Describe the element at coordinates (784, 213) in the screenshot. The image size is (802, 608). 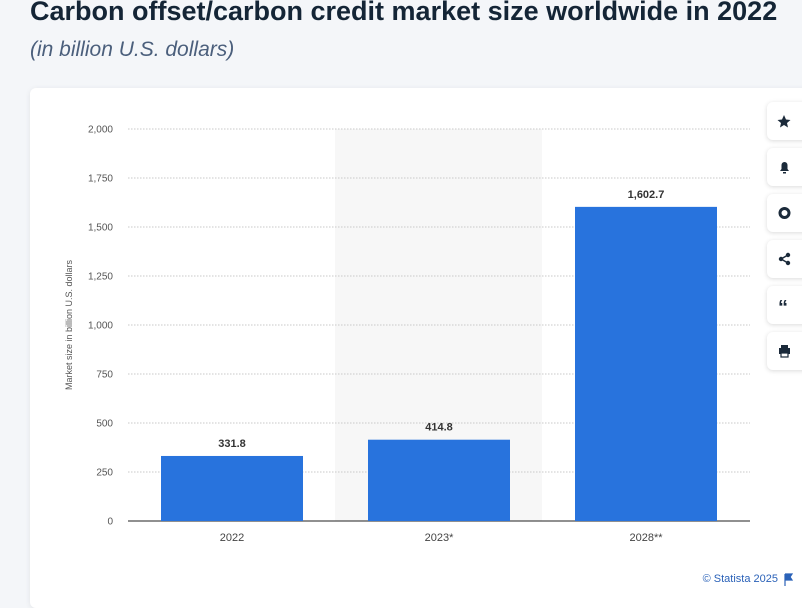
I see `settings-button` at that location.